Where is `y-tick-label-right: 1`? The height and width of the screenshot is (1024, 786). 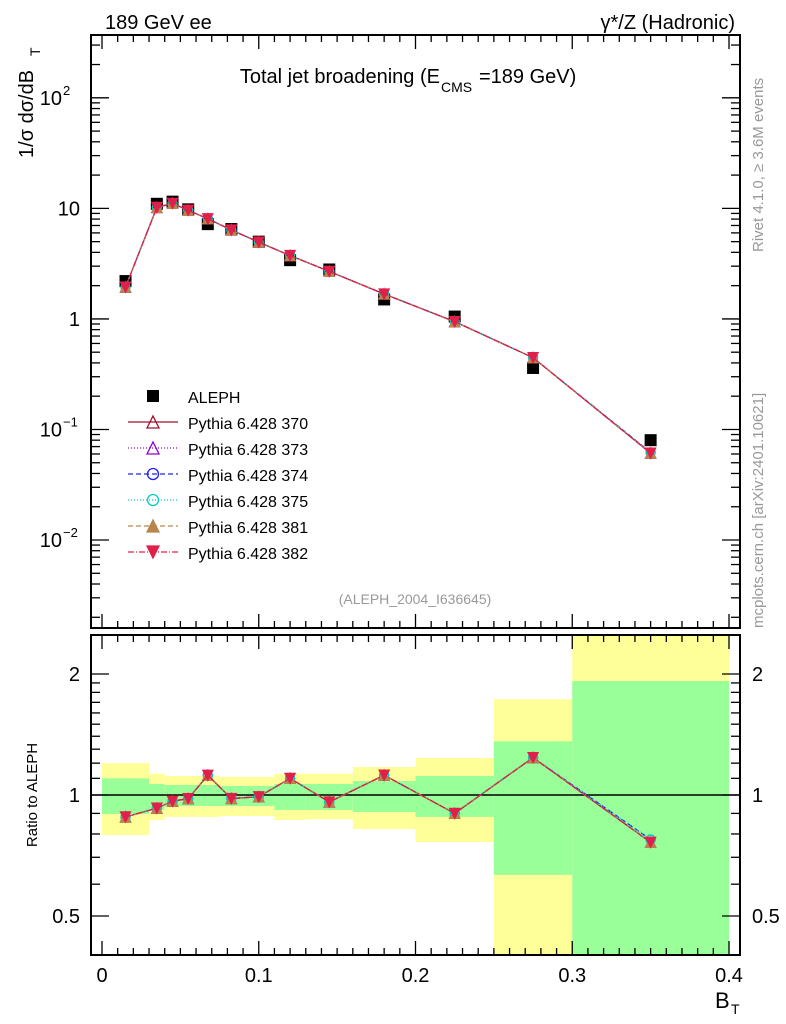
y-tick-label-right: 1 is located at coordinates (757, 796).